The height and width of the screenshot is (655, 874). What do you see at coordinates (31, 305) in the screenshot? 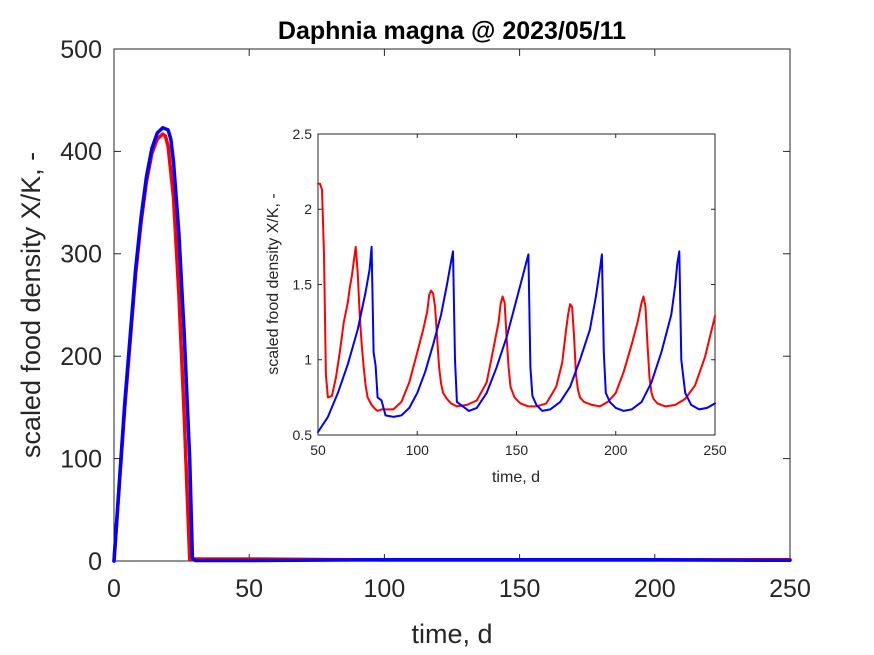
I see `main-y-axis-label: scaled food density X/K, -` at bounding box center [31, 305].